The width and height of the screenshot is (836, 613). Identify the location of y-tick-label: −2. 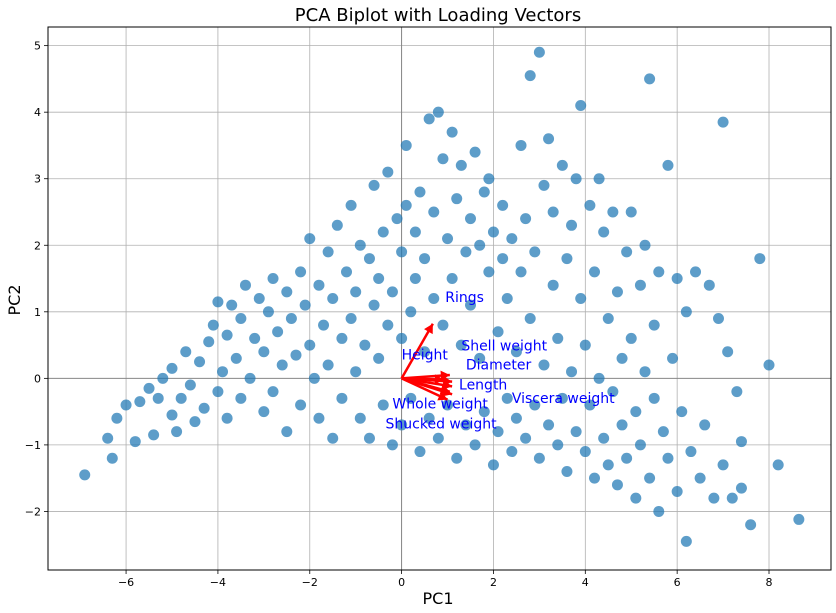
(33, 511).